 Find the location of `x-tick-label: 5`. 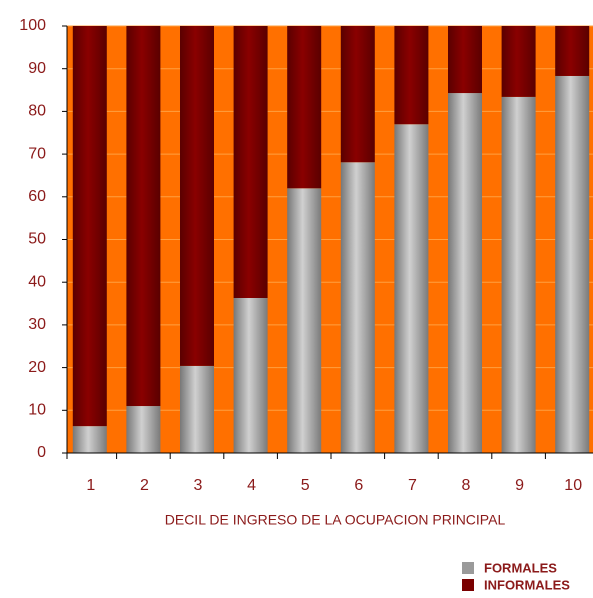

x-tick-label: 5 is located at coordinates (305, 485).